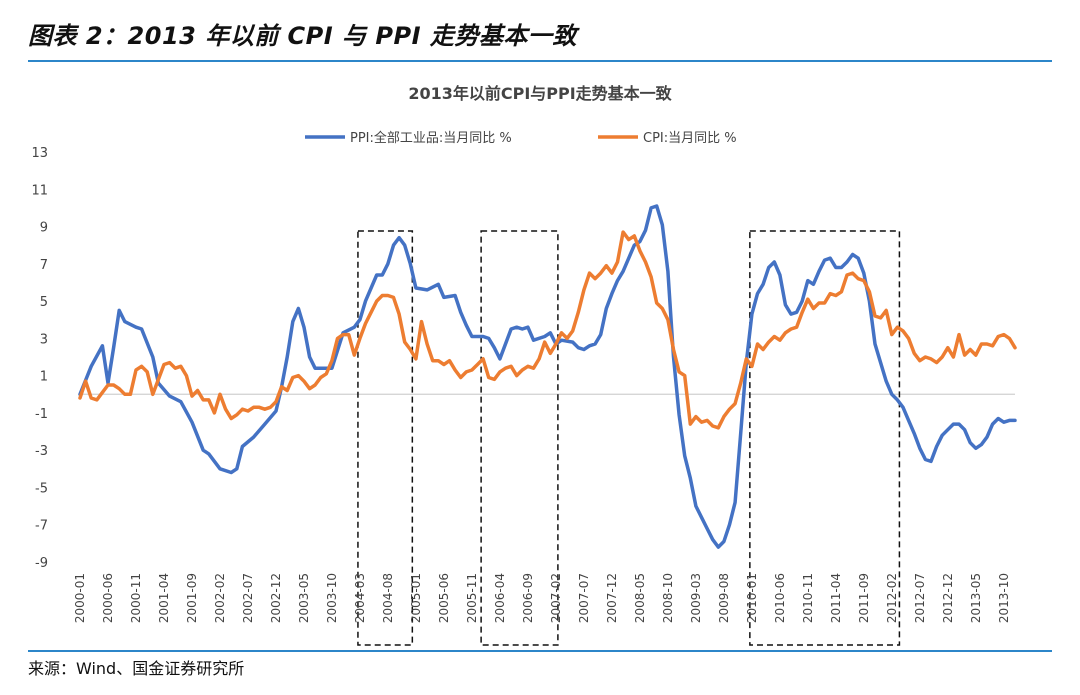 Image resolution: width=1080 pixels, height=695 pixels. I want to click on x-tick-label: 2005-11, so click(472, 598).